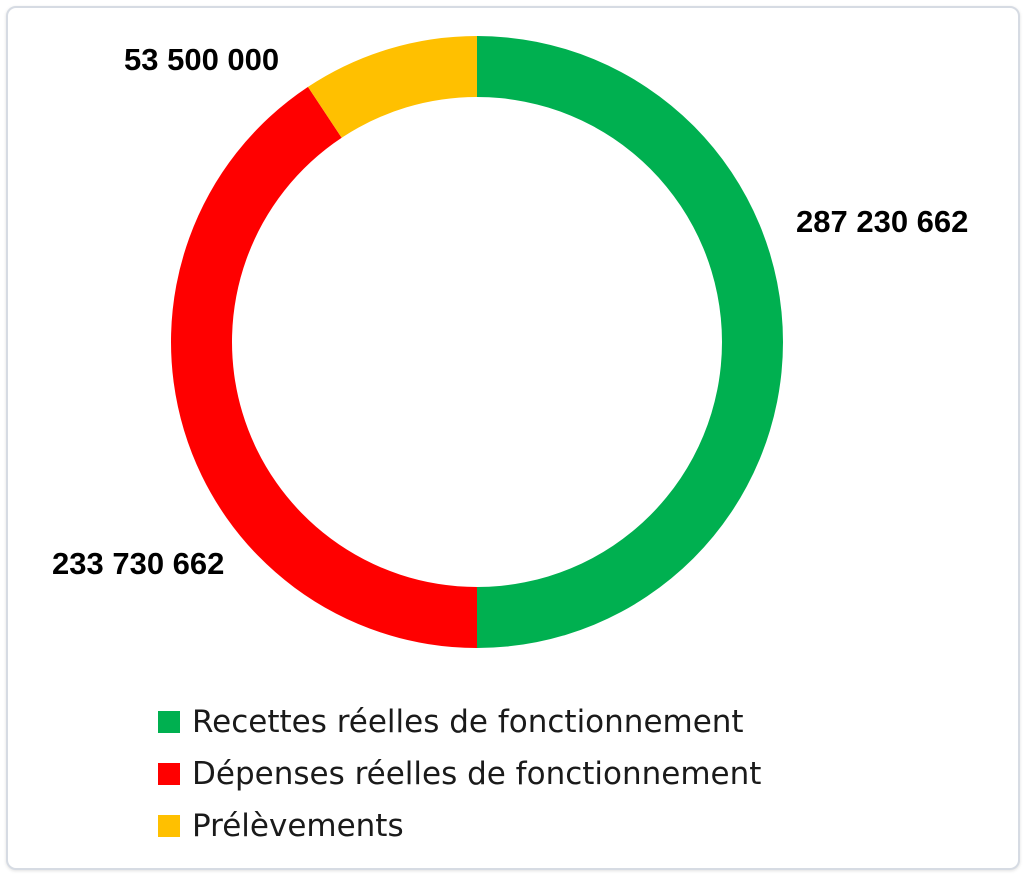 This screenshot has width=1024, height=874. Describe the element at coordinates (882, 221) in the screenshot. I see `data-label-recettes: 287 230 662` at that location.